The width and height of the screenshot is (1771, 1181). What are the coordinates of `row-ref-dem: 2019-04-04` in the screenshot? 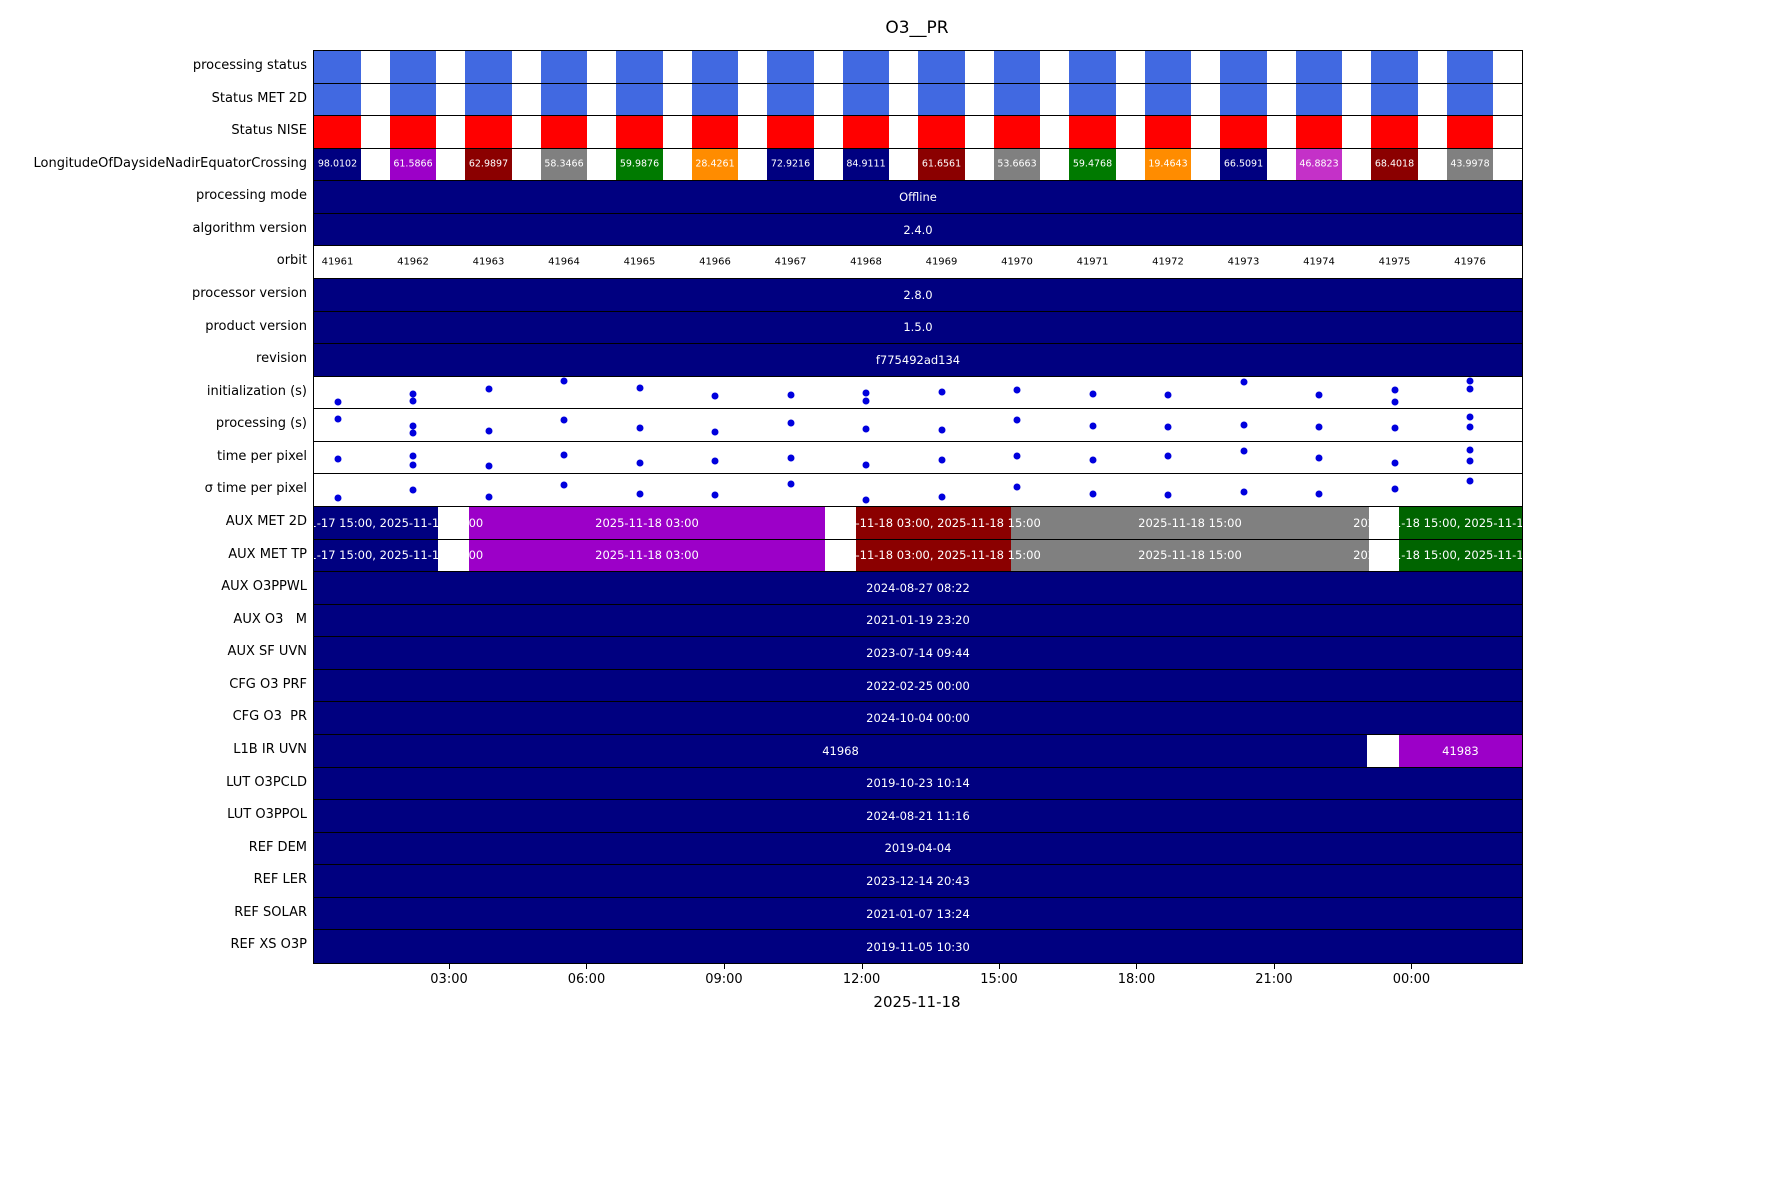 It's located at (918, 849).